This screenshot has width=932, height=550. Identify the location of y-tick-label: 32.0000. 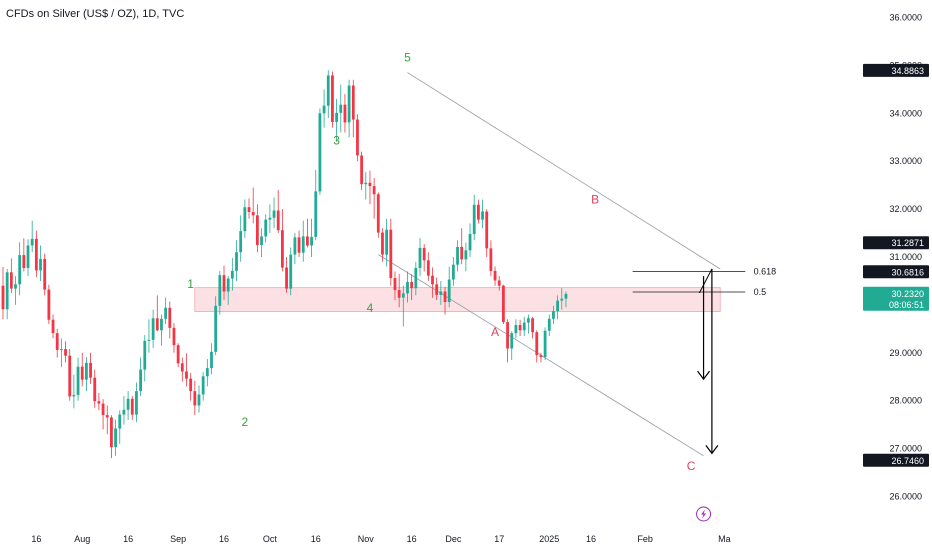
(905, 209).